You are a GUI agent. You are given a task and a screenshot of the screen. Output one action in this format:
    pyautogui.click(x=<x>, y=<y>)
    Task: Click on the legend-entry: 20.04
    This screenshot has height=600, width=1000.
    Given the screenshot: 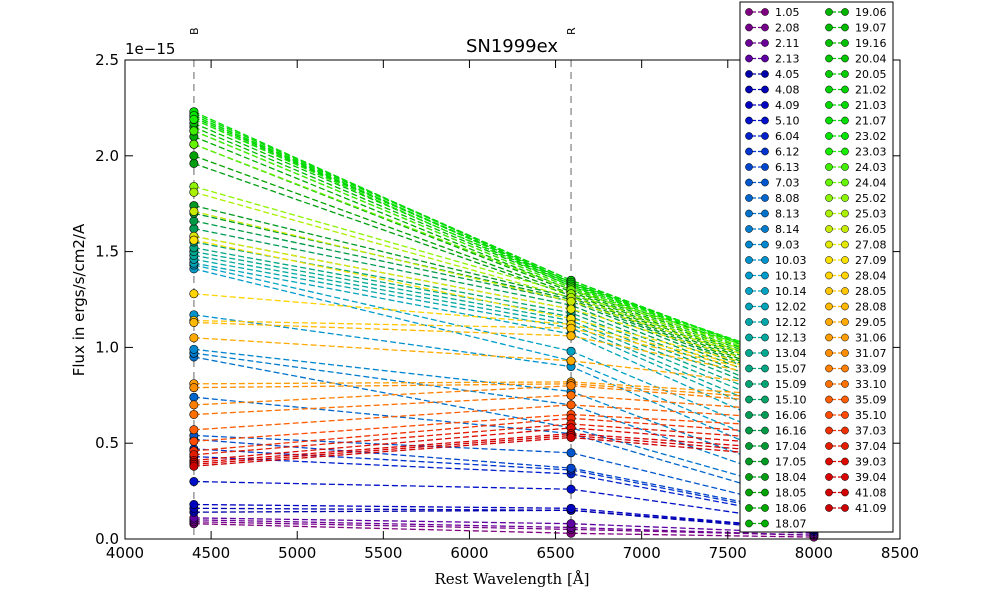 What is the action you would take?
    pyautogui.click(x=856, y=59)
    